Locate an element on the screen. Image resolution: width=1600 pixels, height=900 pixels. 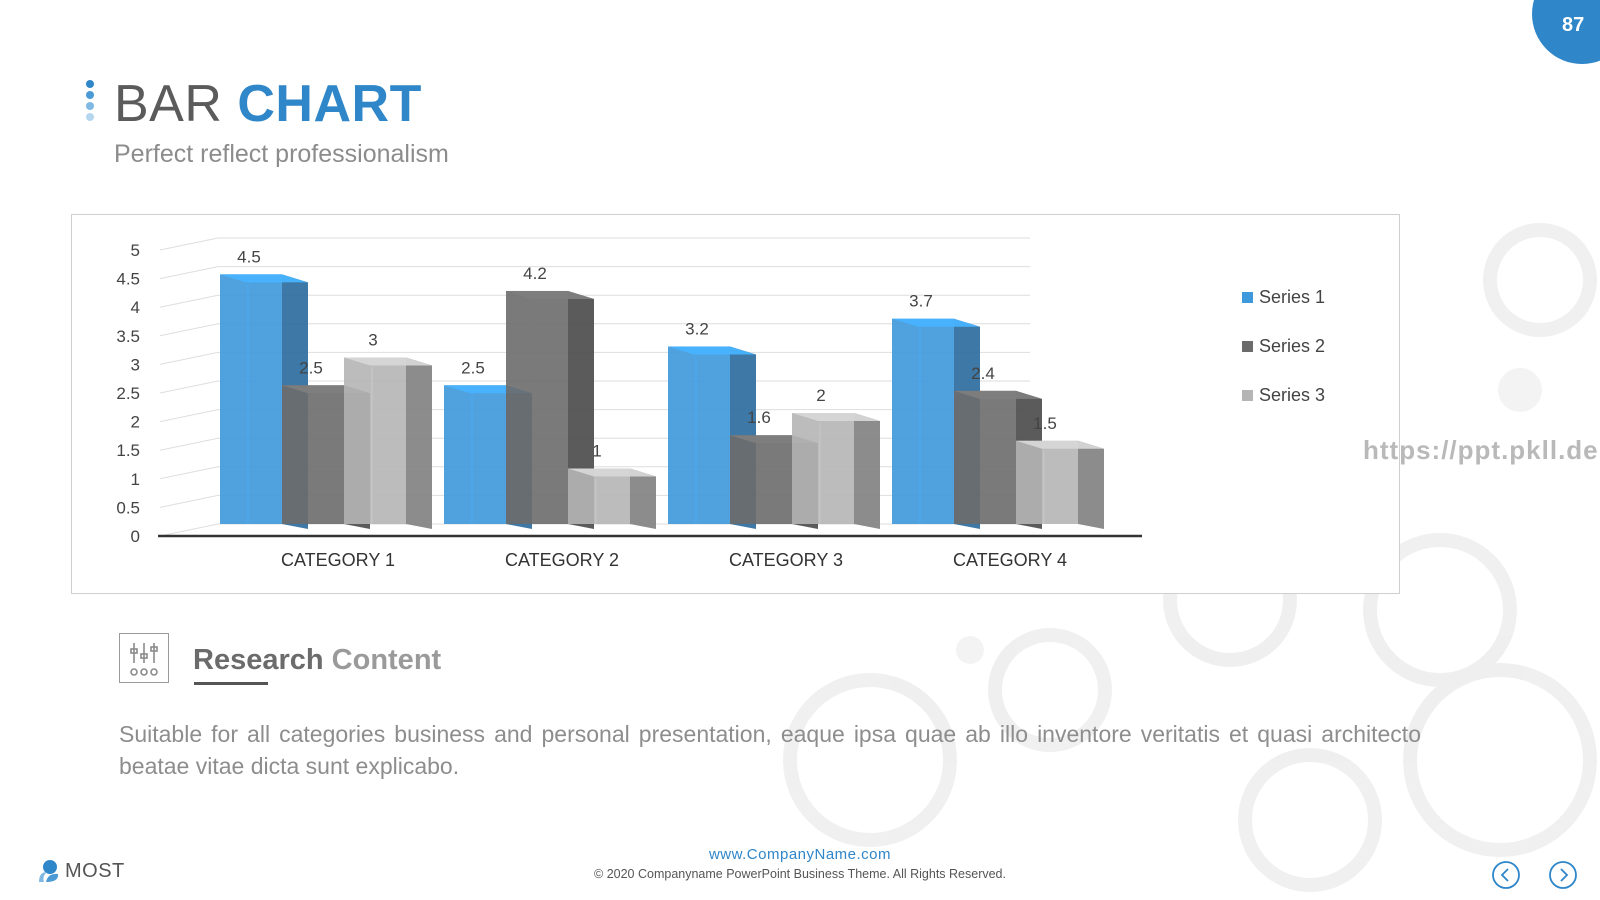
y-tick-label: 2 is located at coordinates (135, 422).